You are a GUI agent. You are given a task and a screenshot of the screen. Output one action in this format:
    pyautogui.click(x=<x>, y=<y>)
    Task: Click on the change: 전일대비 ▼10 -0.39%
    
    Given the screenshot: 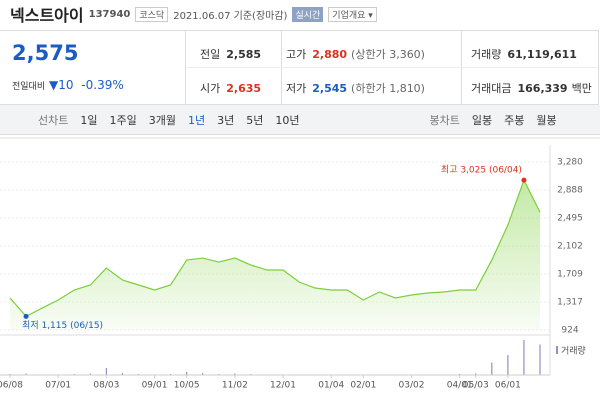 What is the action you would take?
    pyautogui.click(x=68, y=85)
    